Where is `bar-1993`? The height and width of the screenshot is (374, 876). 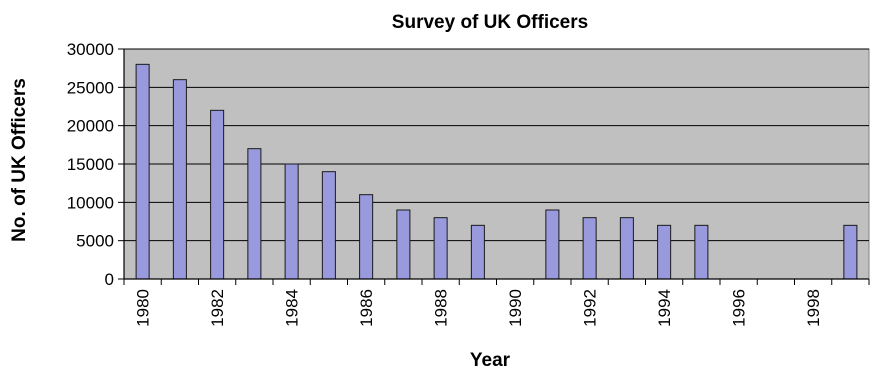
bar-1993 is located at coordinates (626, 248).